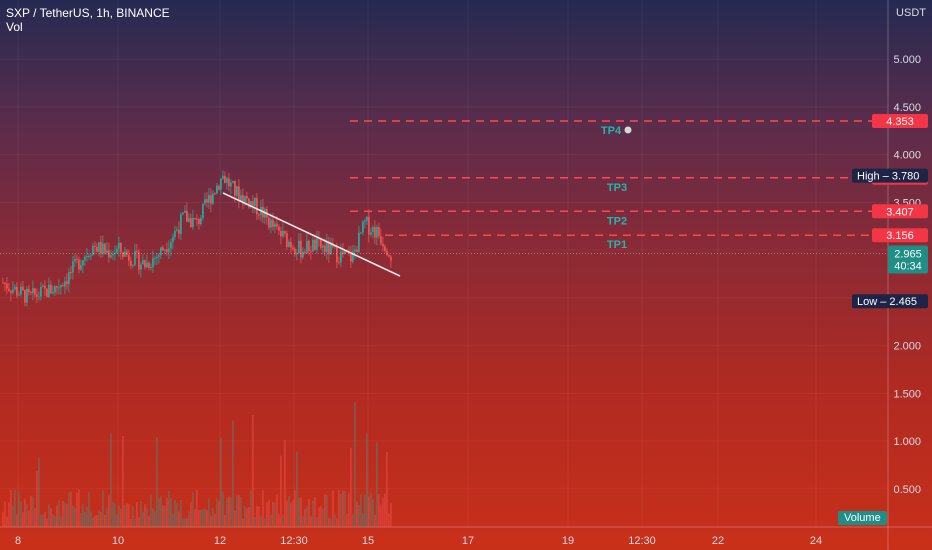 The height and width of the screenshot is (550, 932). What do you see at coordinates (88, 13) in the screenshot?
I see `symbol-title: SXP / TetherUS, 1h, BINANCE` at bounding box center [88, 13].